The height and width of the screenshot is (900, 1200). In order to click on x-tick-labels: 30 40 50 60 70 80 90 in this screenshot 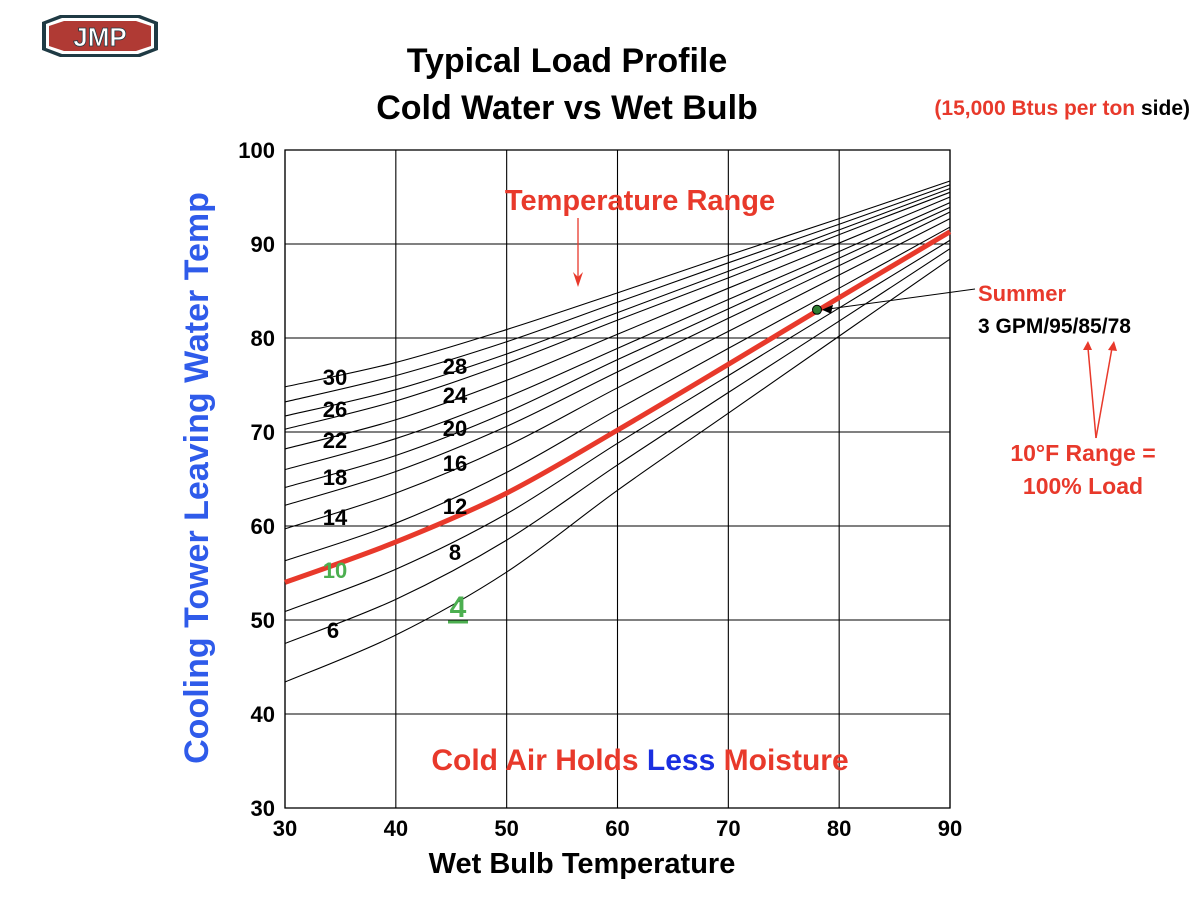, I will do `click(617, 828)`.